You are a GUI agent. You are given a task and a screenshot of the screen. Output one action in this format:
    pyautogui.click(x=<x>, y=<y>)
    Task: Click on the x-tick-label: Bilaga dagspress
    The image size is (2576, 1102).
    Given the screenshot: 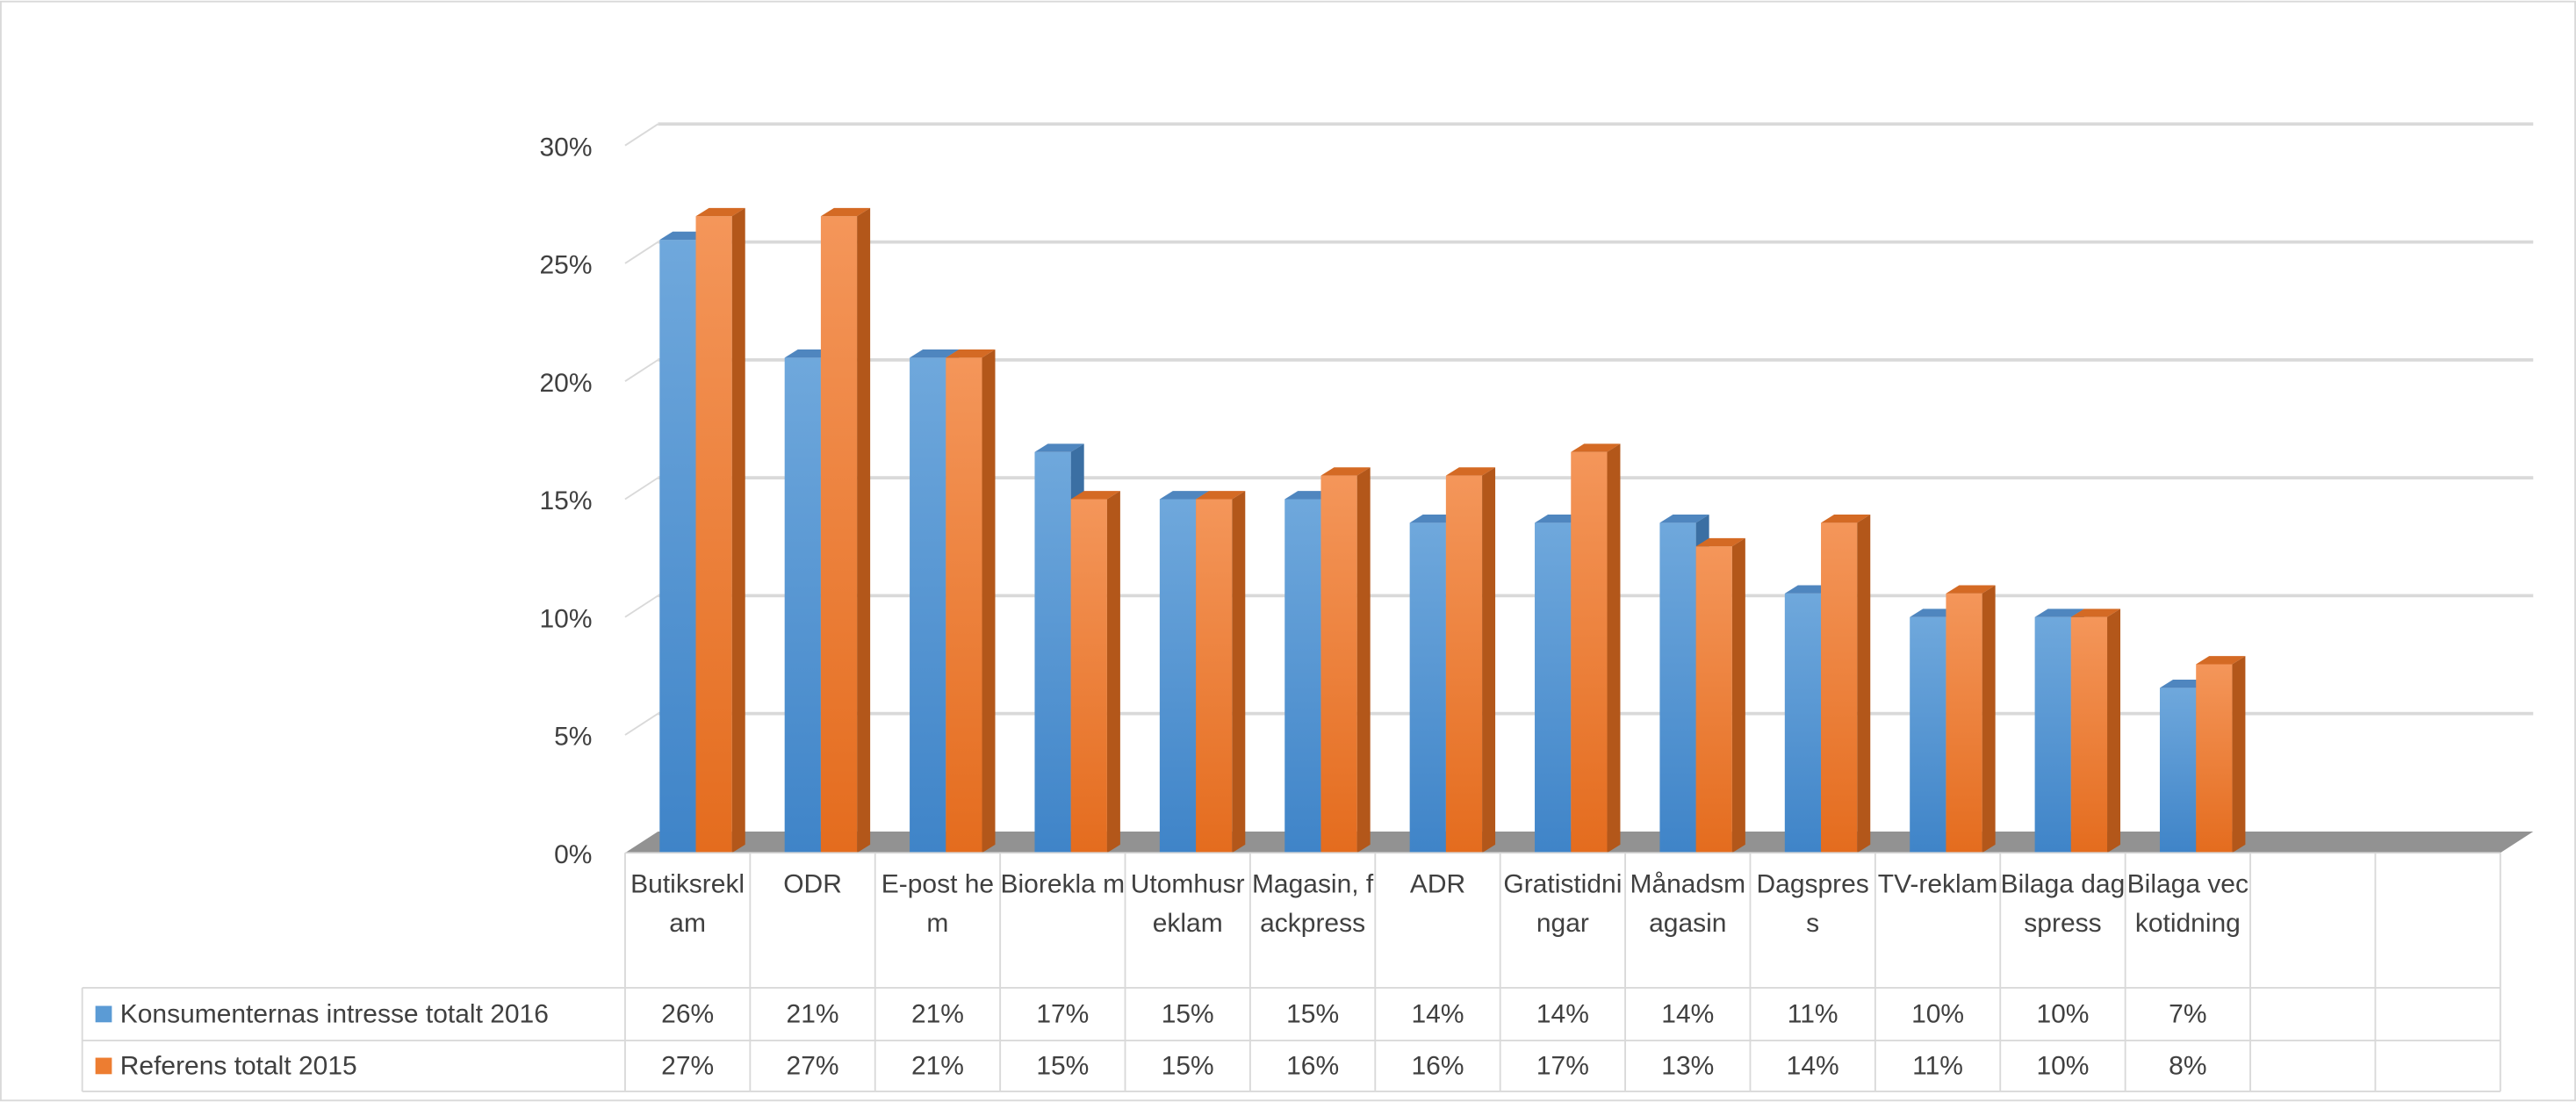 What is the action you would take?
    pyautogui.click(x=2063, y=904)
    